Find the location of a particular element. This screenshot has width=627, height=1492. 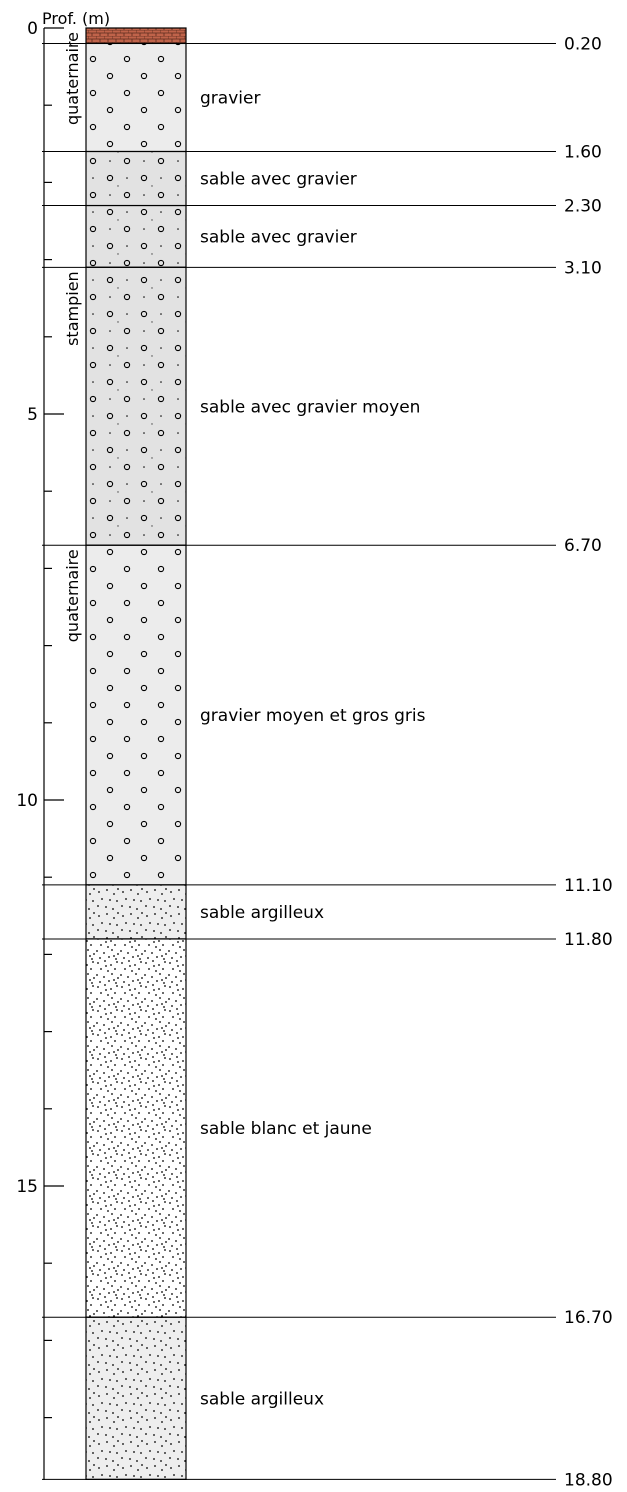

depth-label: 2.30 is located at coordinates (583, 207).